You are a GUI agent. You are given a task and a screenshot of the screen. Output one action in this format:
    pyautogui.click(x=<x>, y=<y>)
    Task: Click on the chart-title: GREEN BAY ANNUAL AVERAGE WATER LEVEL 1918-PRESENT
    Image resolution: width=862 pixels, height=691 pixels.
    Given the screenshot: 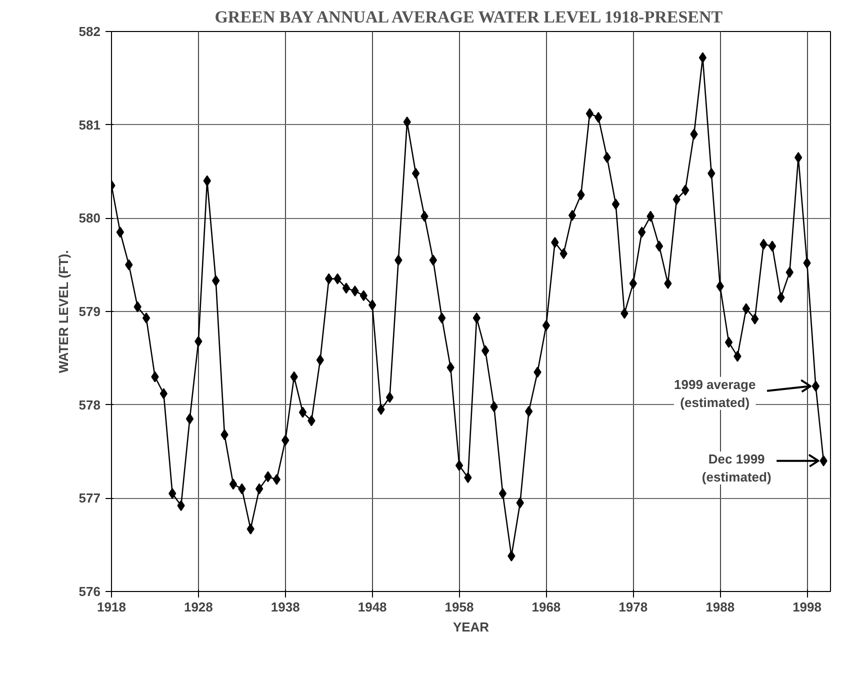 What is the action you would take?
    pyautogui.click(x=469, y=17)
    